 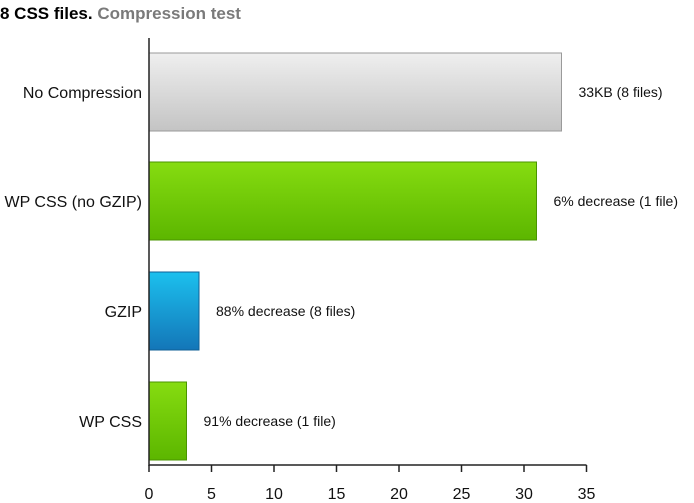 What do you see at coordinates (169, 13) in the screenshot?
I see `chart-title-sub: Compression test` at bounding box center [169, 13].